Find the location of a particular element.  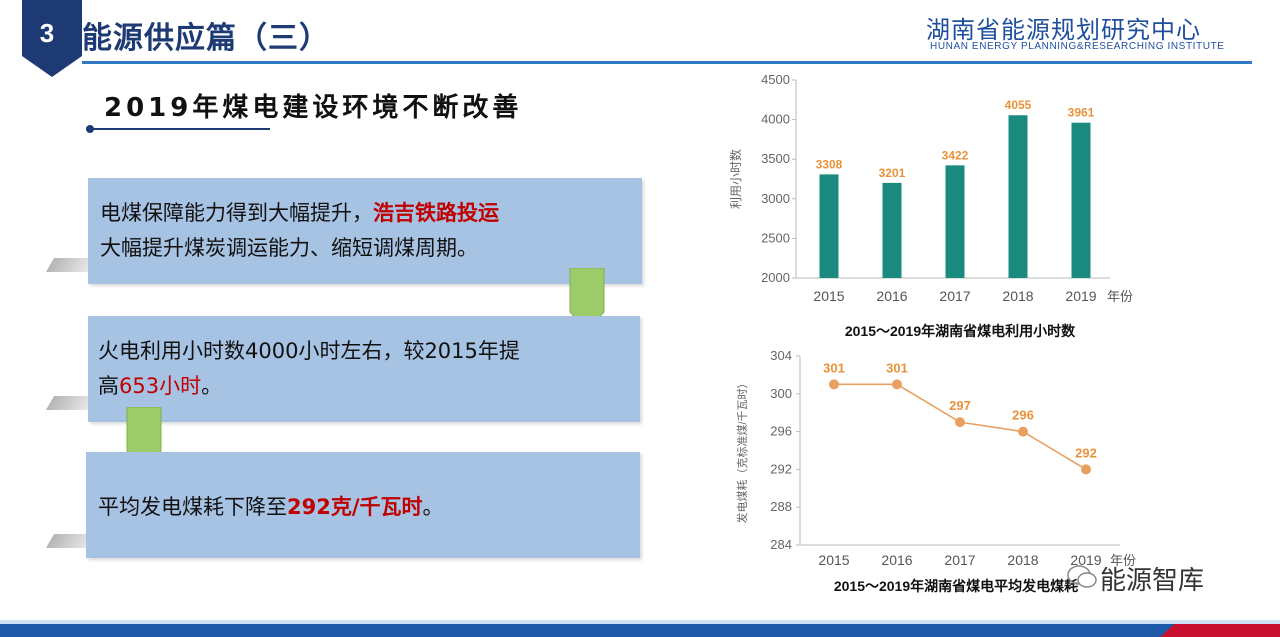

data-label: 3422 is located at coordinates (955, 155).